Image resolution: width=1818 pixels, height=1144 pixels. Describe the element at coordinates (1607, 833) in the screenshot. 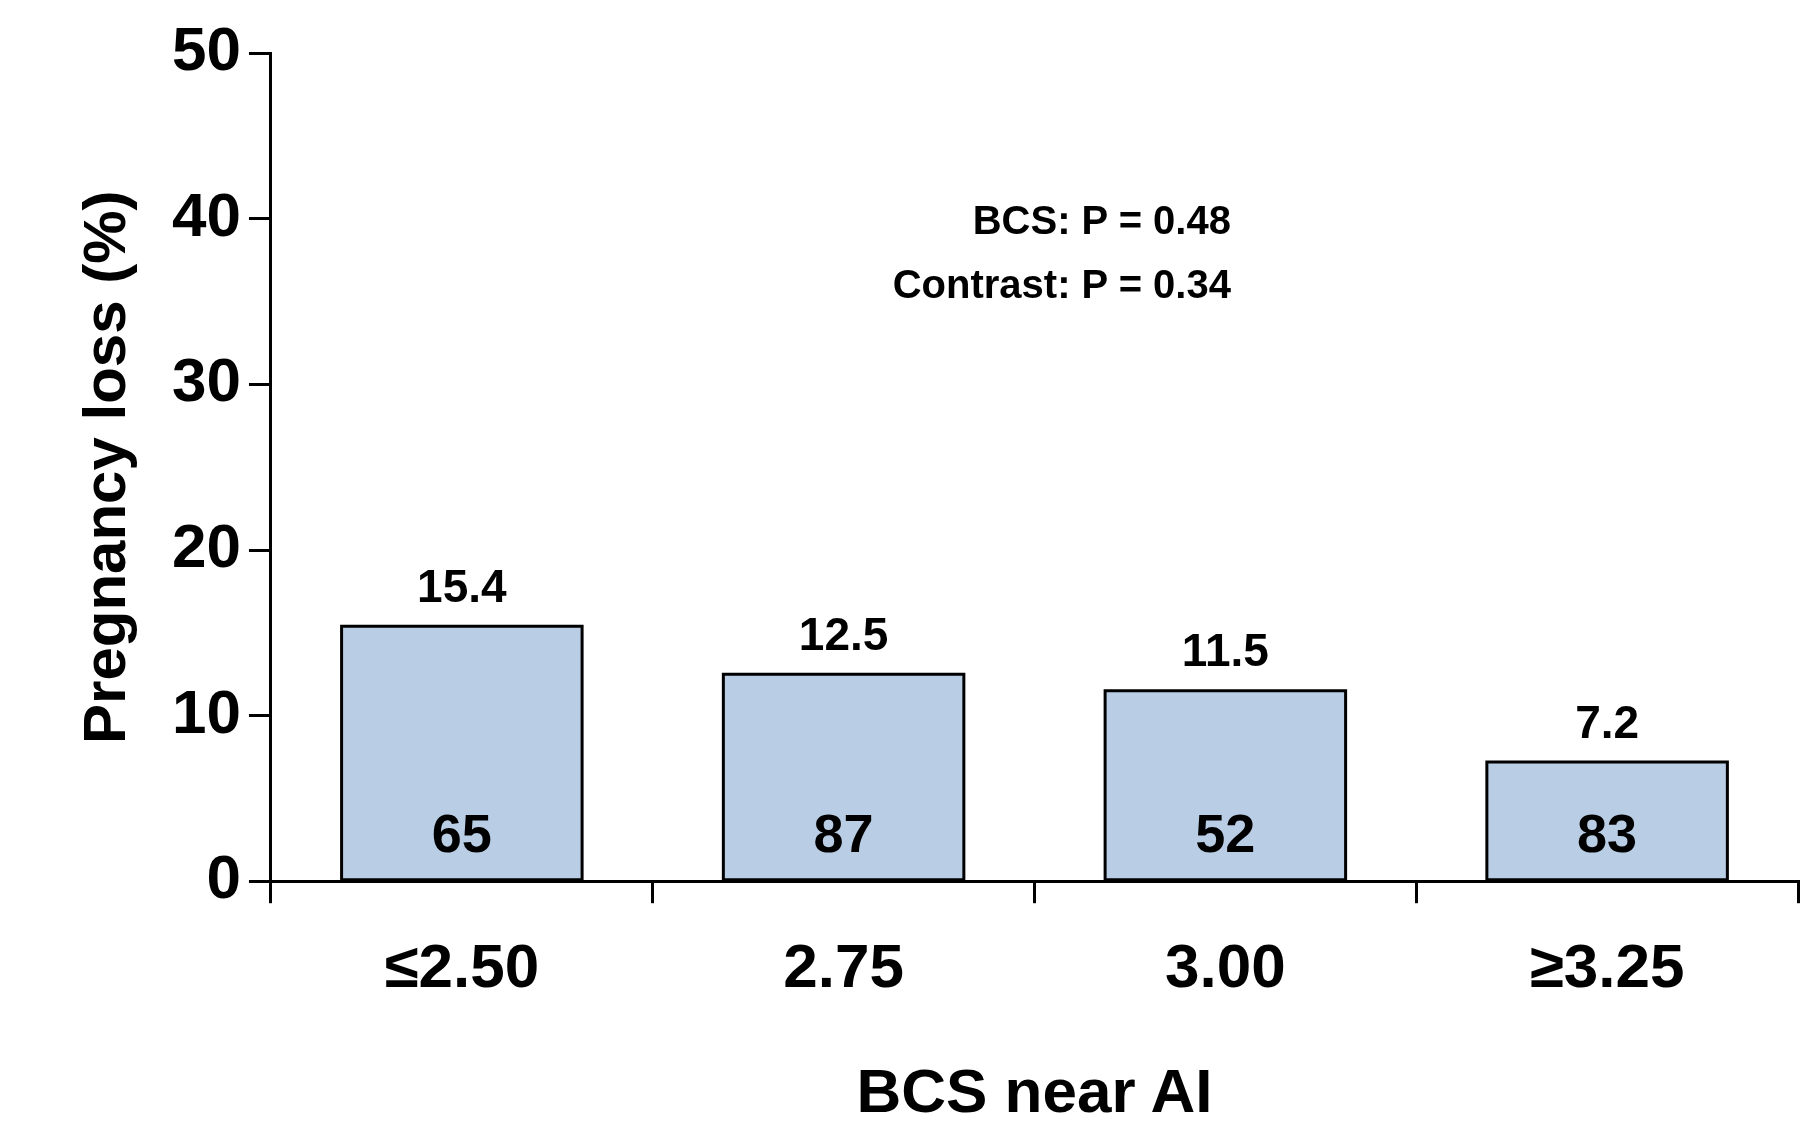

I see `annotation: 83` at that location.